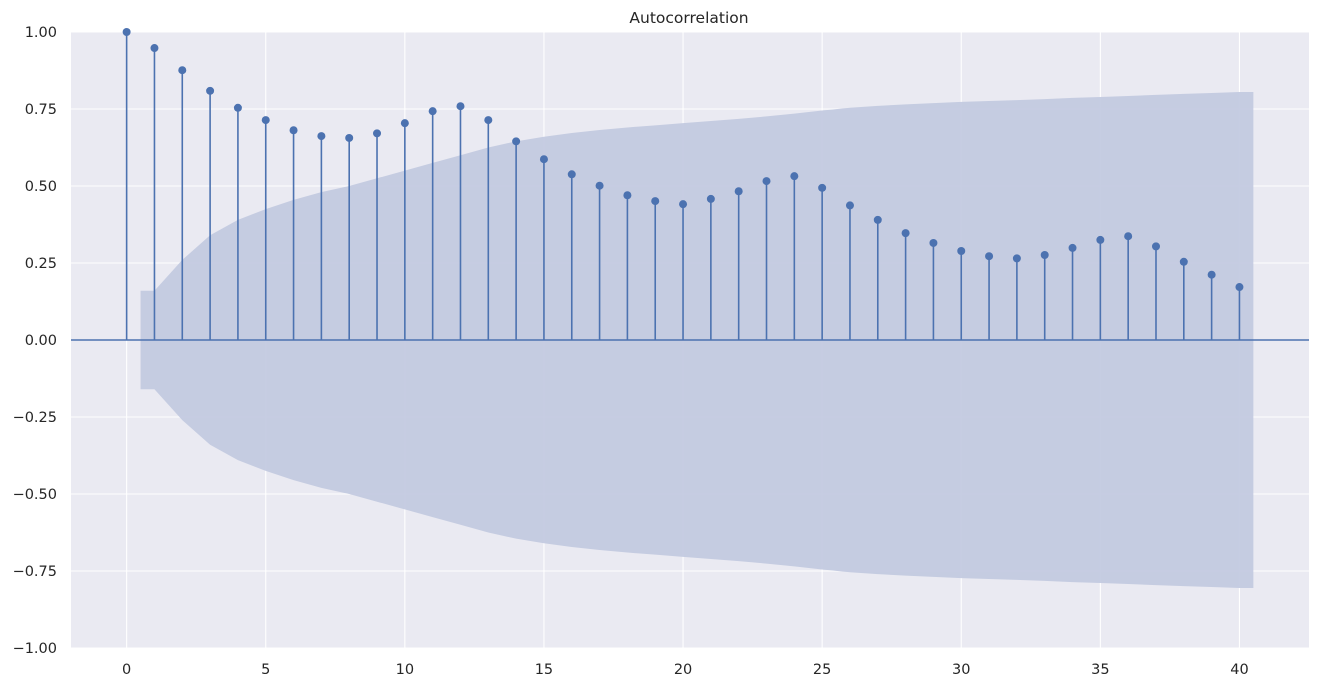  I want to click on x-tick-label: 35, so click(1100, 670).